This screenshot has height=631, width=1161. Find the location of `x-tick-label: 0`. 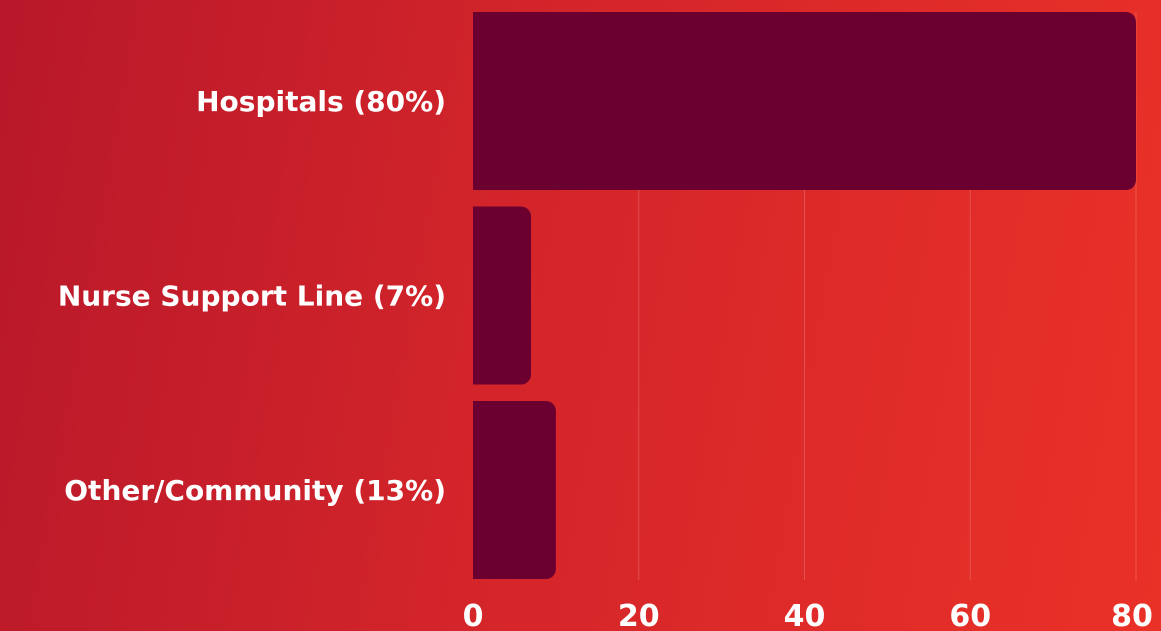

x-tick-label: 0 is located at coordinates (473, 615).